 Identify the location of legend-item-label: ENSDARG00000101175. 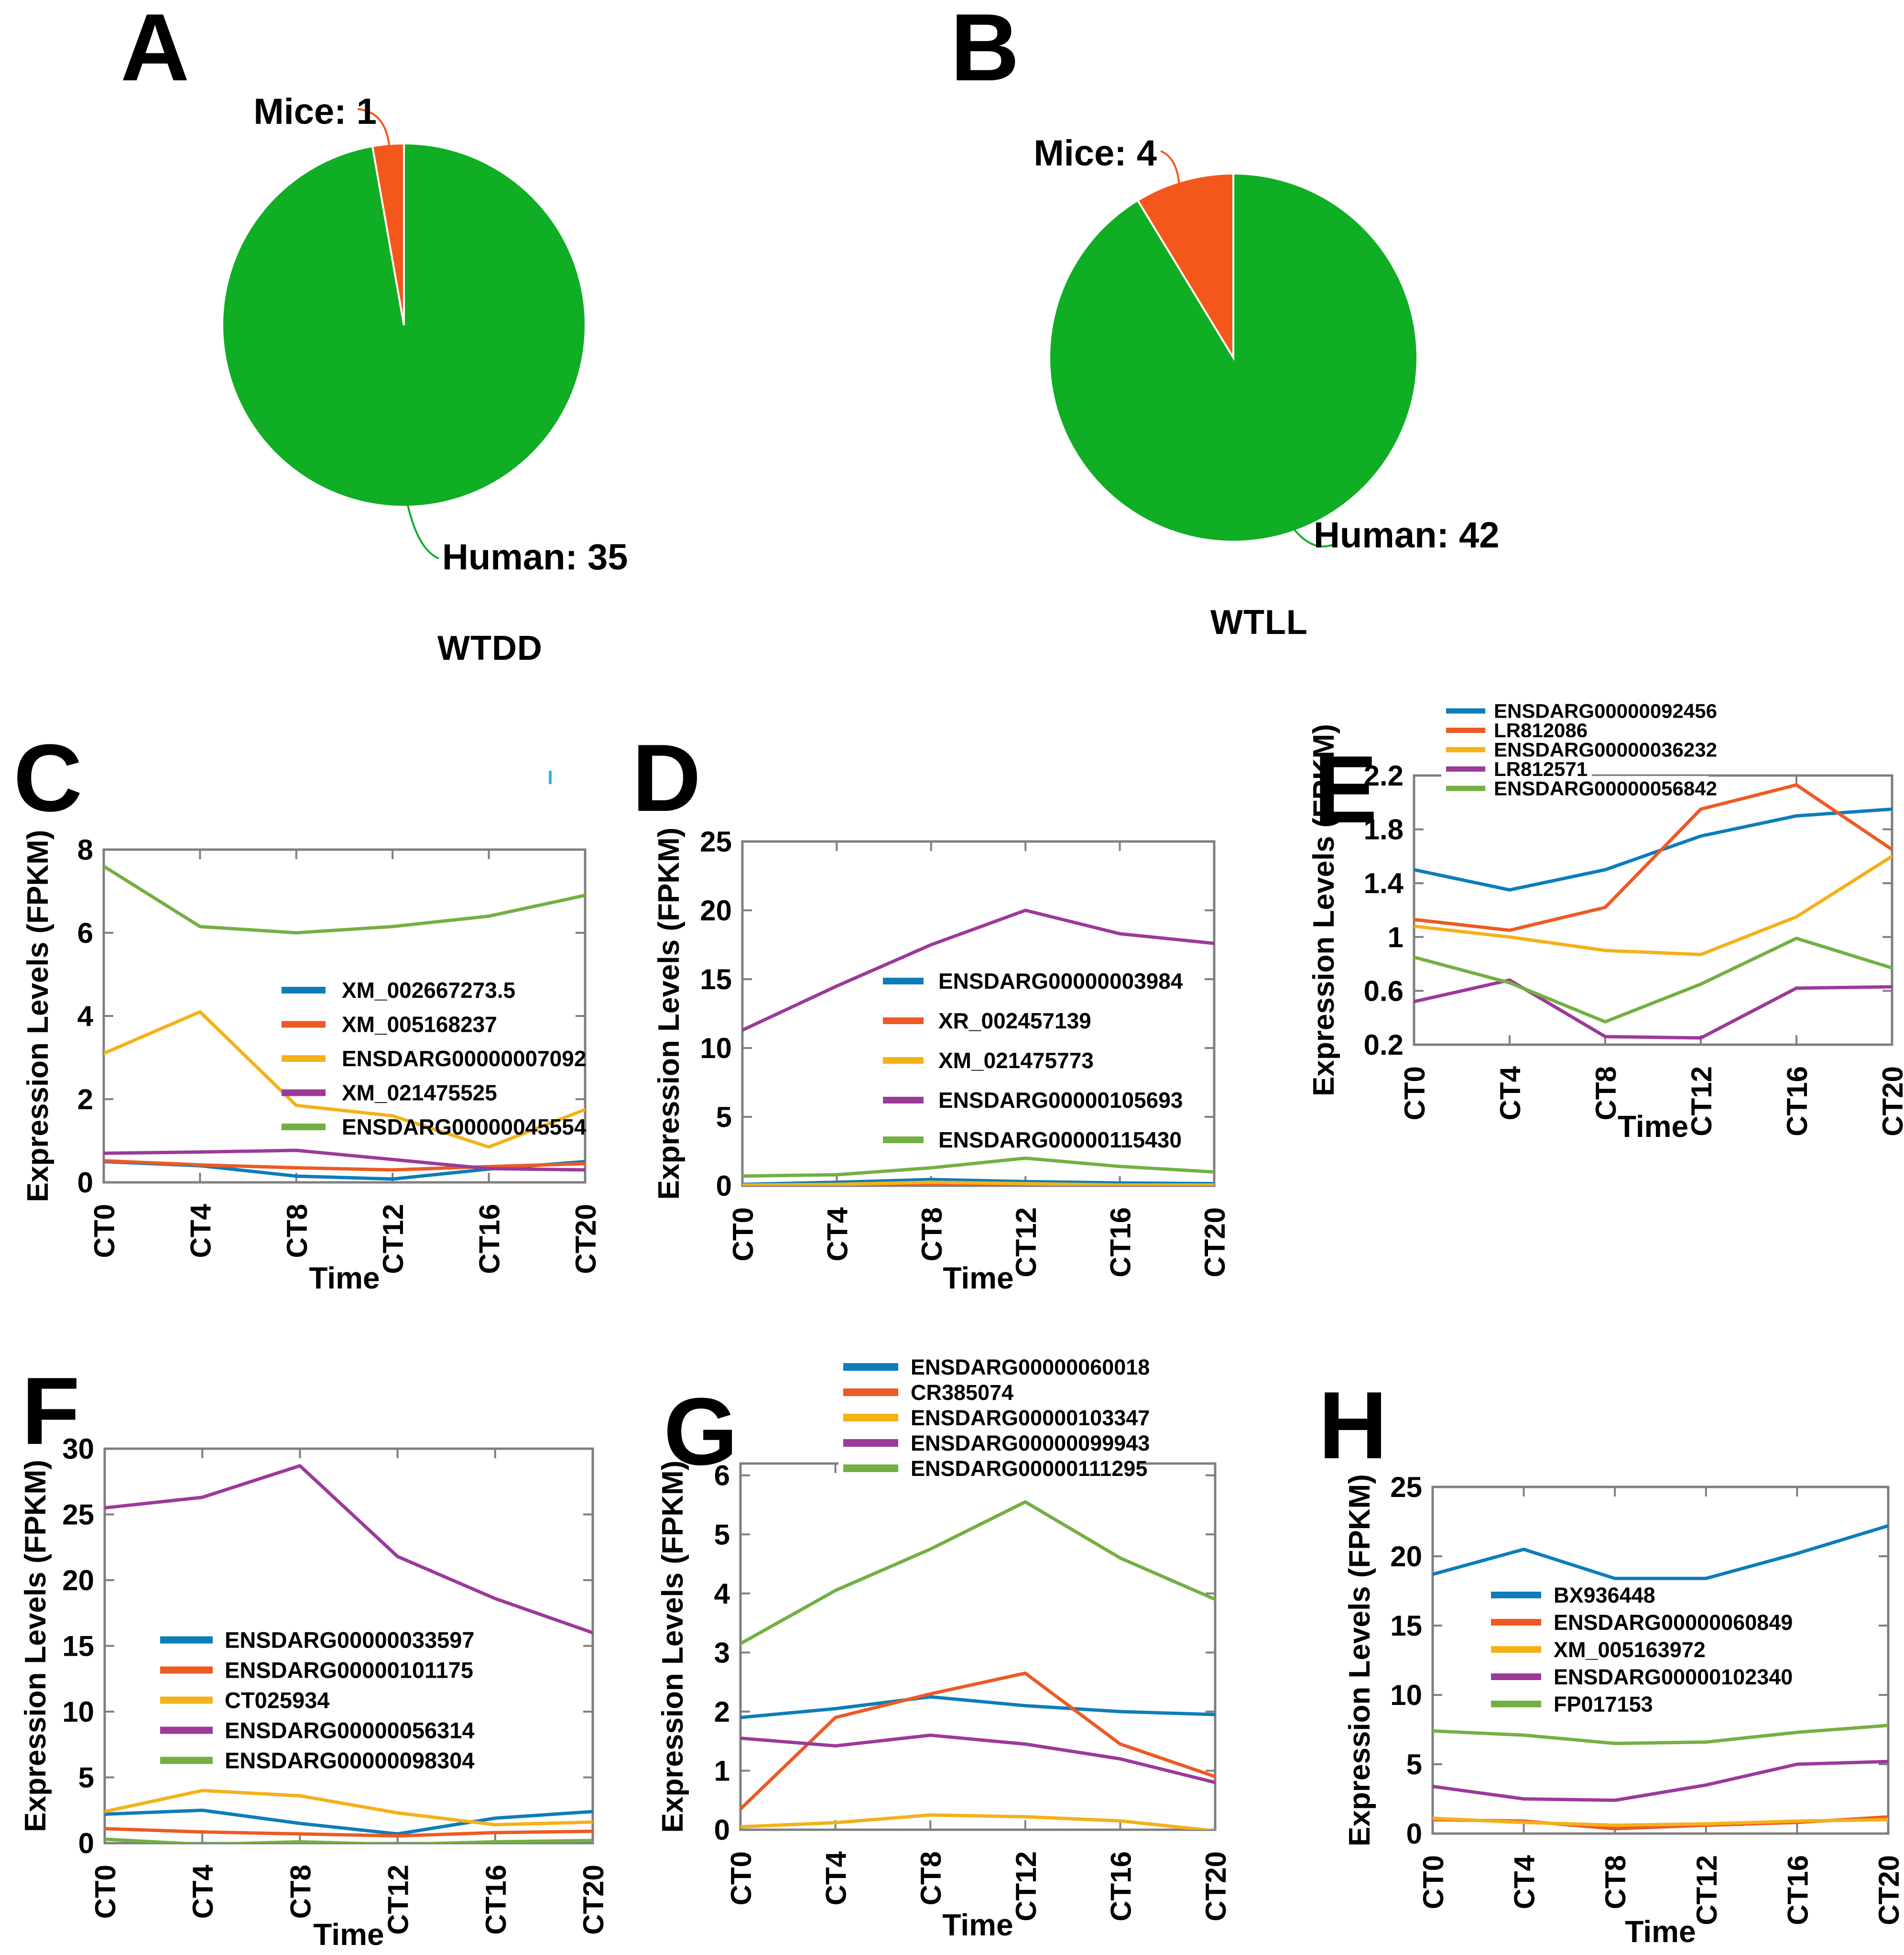
(349, 1670).